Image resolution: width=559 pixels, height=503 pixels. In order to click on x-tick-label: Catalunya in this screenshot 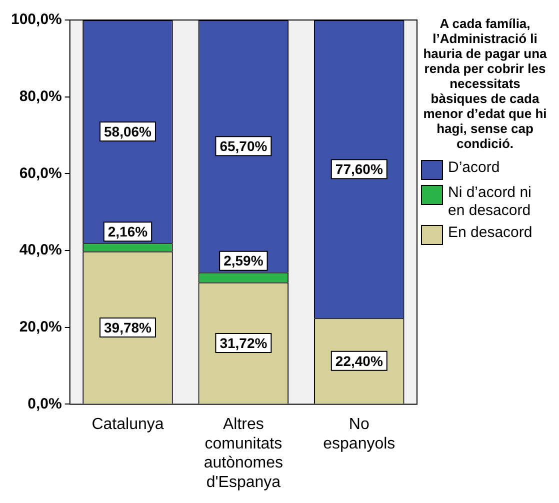, I will do `click(128, 425)`.